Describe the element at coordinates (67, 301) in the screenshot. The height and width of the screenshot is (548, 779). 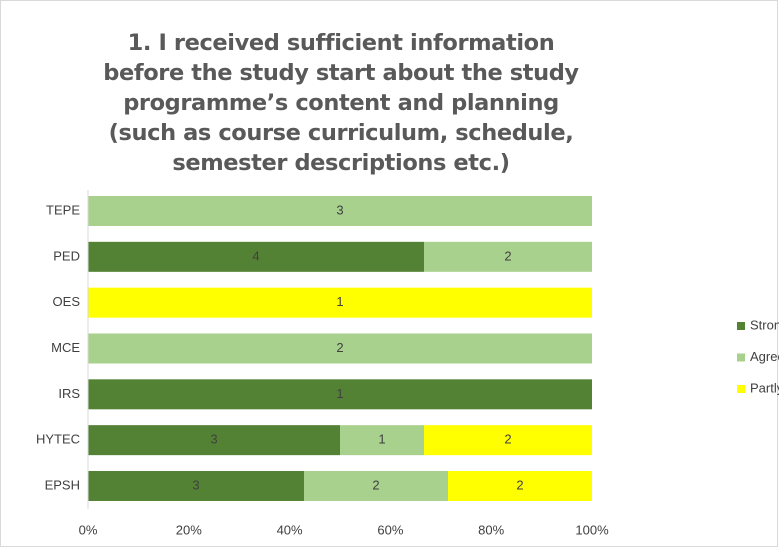
I see `y-tick-label: OES` at that location.